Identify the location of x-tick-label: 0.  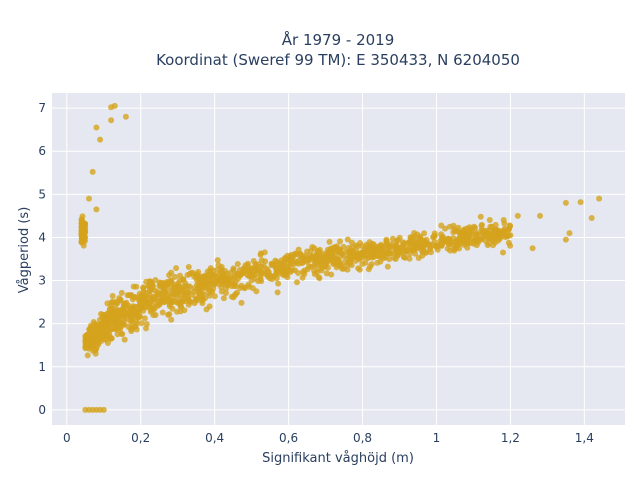
(67, 438).